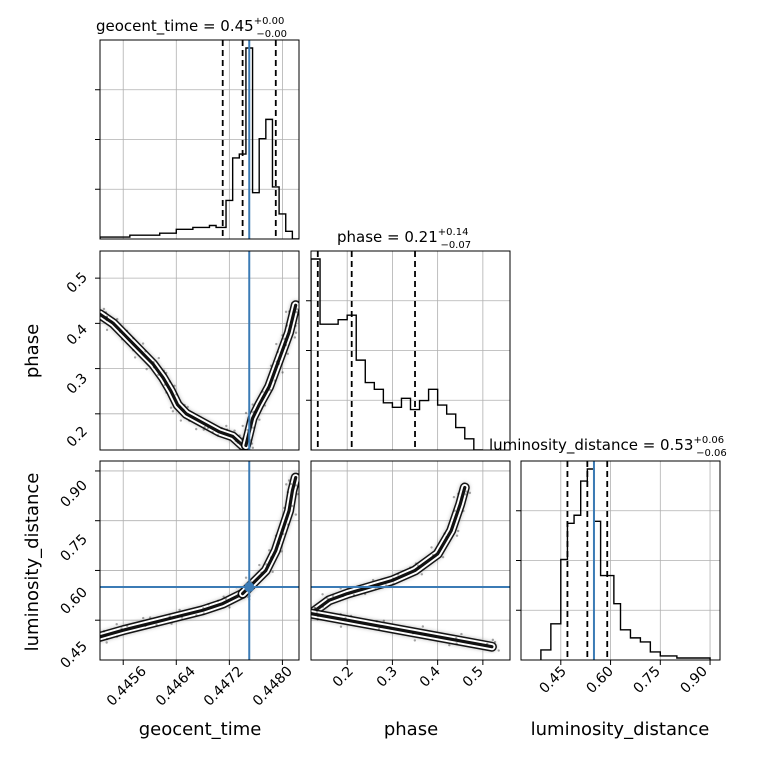 The width and height of the screenshot is (760, 760). Describe the element at coordinates (453, 232) in the screenshot. I see `title-phase-sup: +0.14` at that location.